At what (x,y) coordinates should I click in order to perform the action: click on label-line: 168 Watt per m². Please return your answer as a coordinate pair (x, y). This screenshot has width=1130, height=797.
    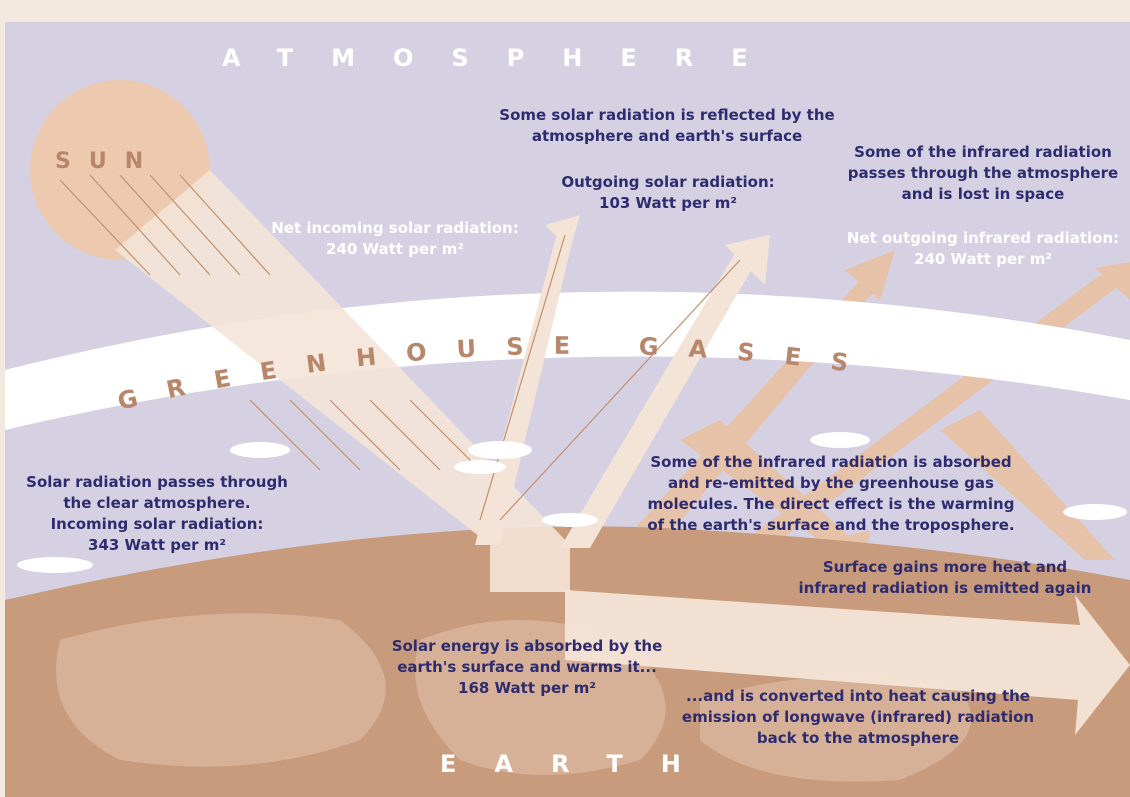
    Looking at the image, I should click on (527, 688).